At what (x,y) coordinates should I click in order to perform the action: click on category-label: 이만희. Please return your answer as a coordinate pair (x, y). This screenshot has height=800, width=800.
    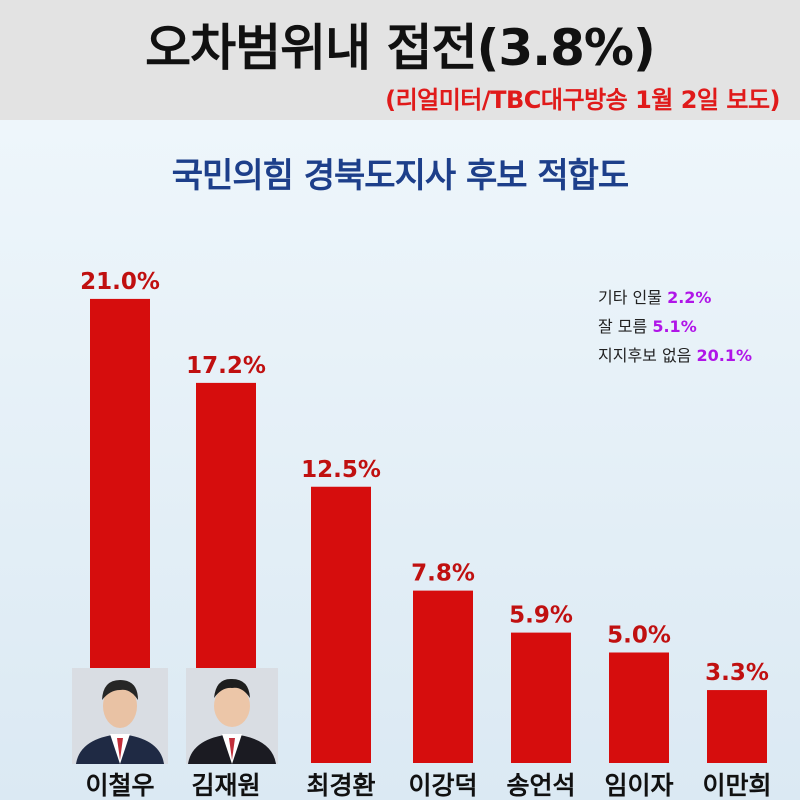
    Looking at the image, I should click on (736, 785).